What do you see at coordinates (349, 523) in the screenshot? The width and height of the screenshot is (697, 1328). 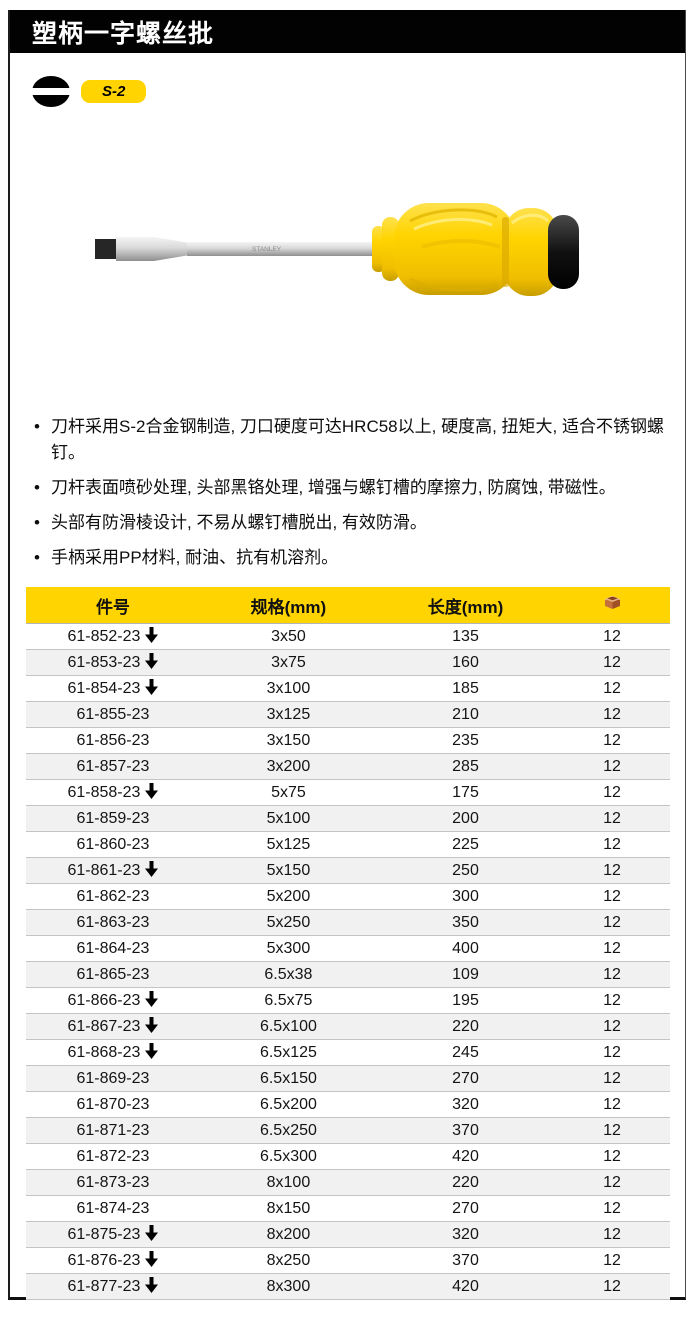 I see `feature-item: 头部有防滑棱设计, 不易从螺钉槽脱出, 有效防滑。` at bounding box center [349, 523].